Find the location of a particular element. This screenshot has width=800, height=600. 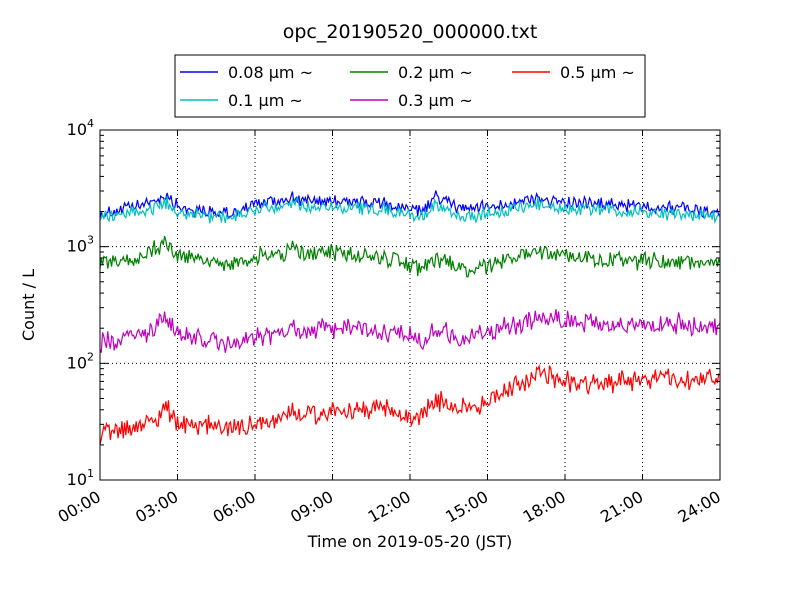

x-tick-label: 15:00 is located at coordinates (466, 507).